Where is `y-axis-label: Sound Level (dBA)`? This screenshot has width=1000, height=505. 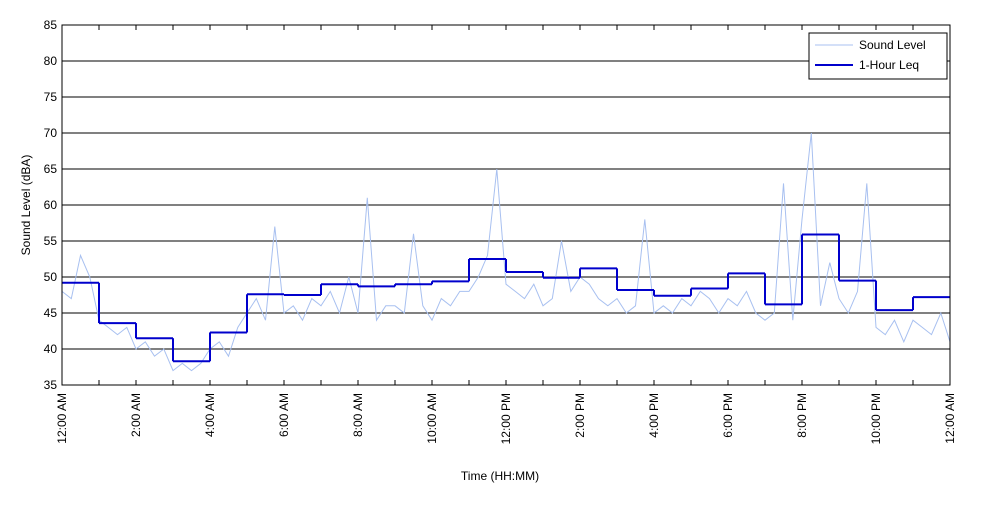 y-axis-label: Sound Level (dBA) is located at coordinates (26, 205).